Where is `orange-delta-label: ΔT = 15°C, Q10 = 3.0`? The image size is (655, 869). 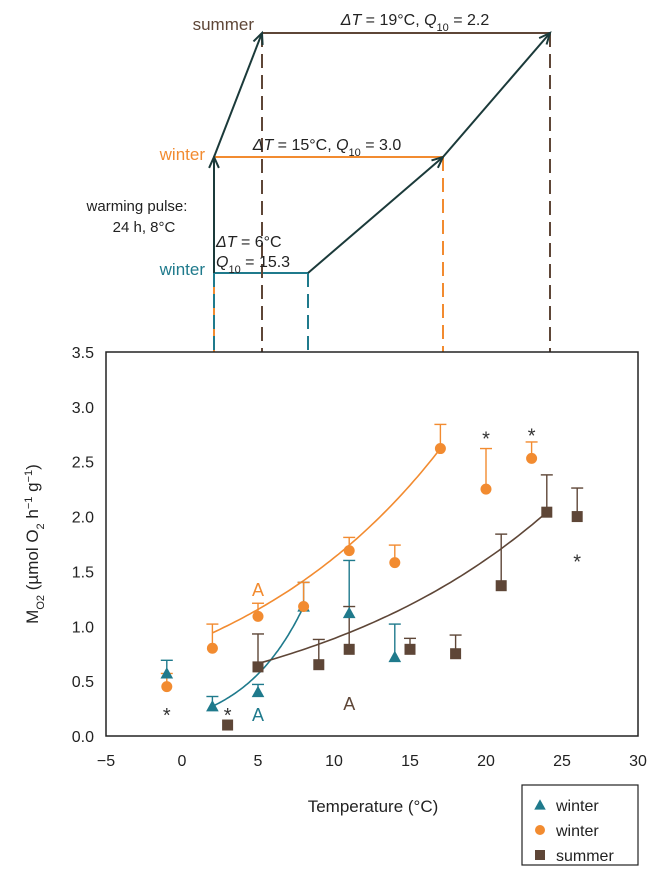 orange-delta-label: ΔT = 15°C, Q10 = 3.0 is located at coordinates (327, 148).